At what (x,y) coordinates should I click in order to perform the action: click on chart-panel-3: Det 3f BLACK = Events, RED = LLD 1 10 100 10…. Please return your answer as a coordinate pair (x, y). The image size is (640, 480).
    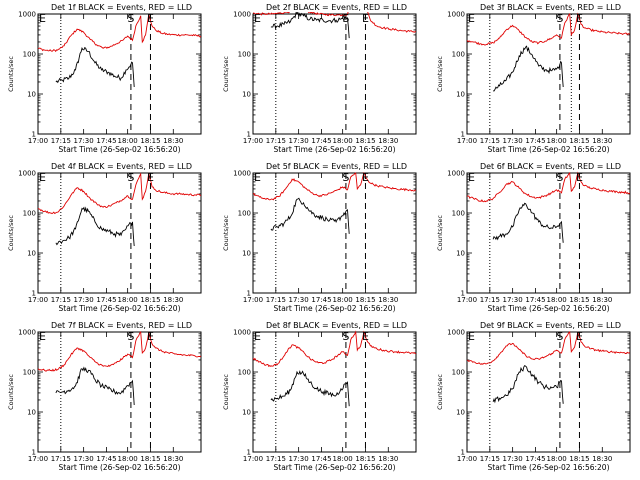
    Looking at the image, I should click on (533, 78).